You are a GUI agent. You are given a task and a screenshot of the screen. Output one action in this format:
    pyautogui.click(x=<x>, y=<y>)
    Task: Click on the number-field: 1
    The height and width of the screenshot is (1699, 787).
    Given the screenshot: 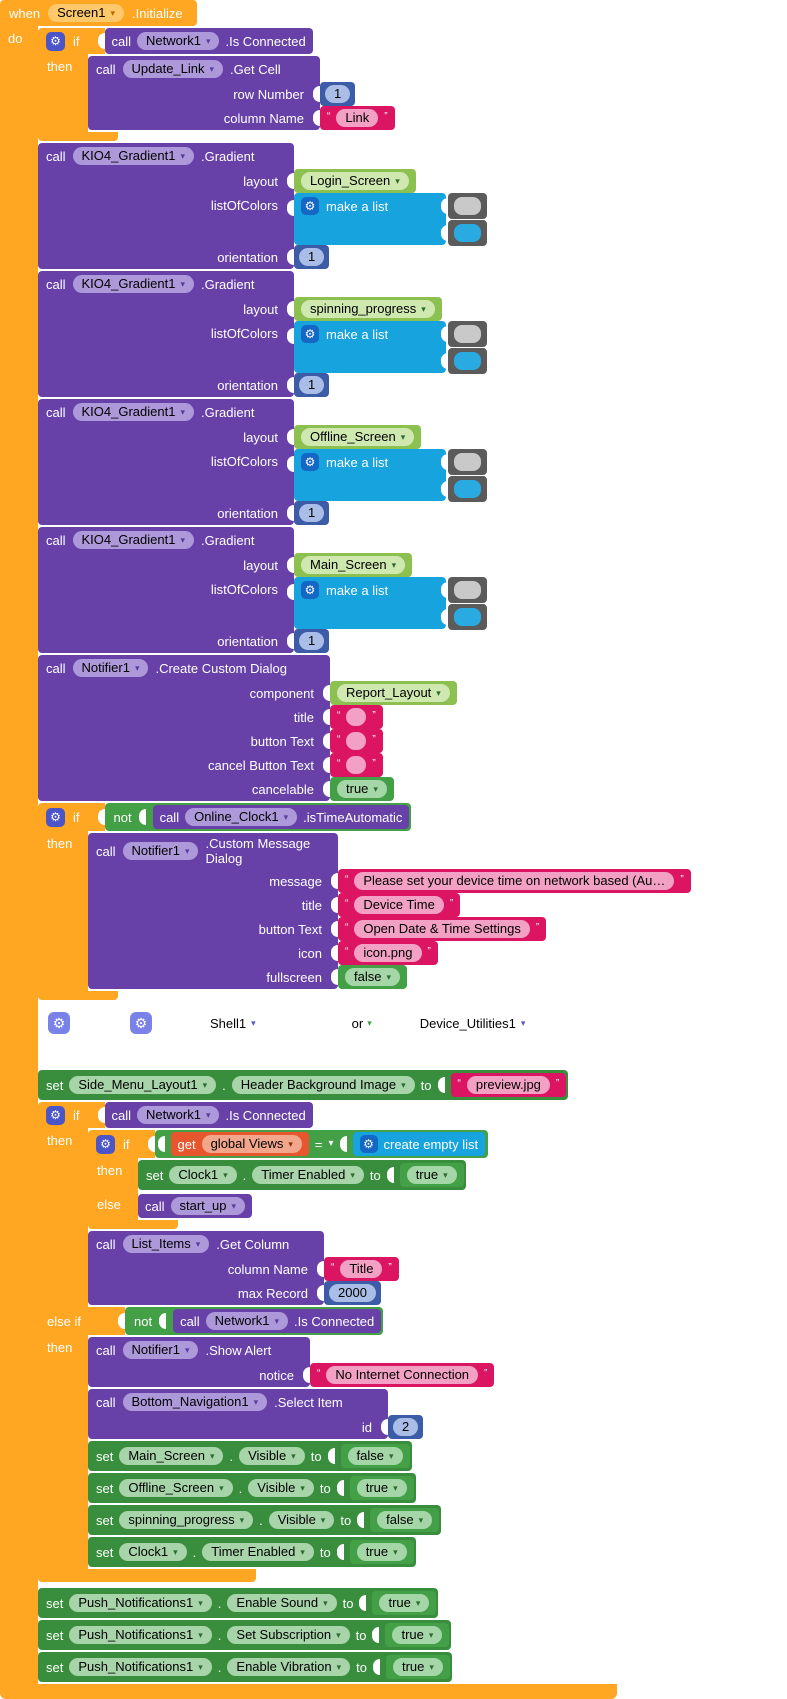 What is the action you would take?
    pyautogui.click(x=312, y=641)
    